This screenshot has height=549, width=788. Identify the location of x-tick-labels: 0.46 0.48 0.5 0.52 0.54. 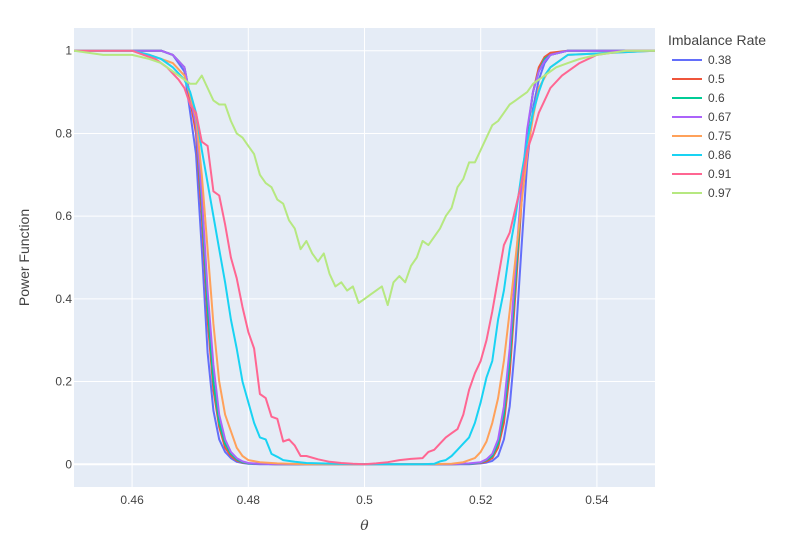
(364, 500).